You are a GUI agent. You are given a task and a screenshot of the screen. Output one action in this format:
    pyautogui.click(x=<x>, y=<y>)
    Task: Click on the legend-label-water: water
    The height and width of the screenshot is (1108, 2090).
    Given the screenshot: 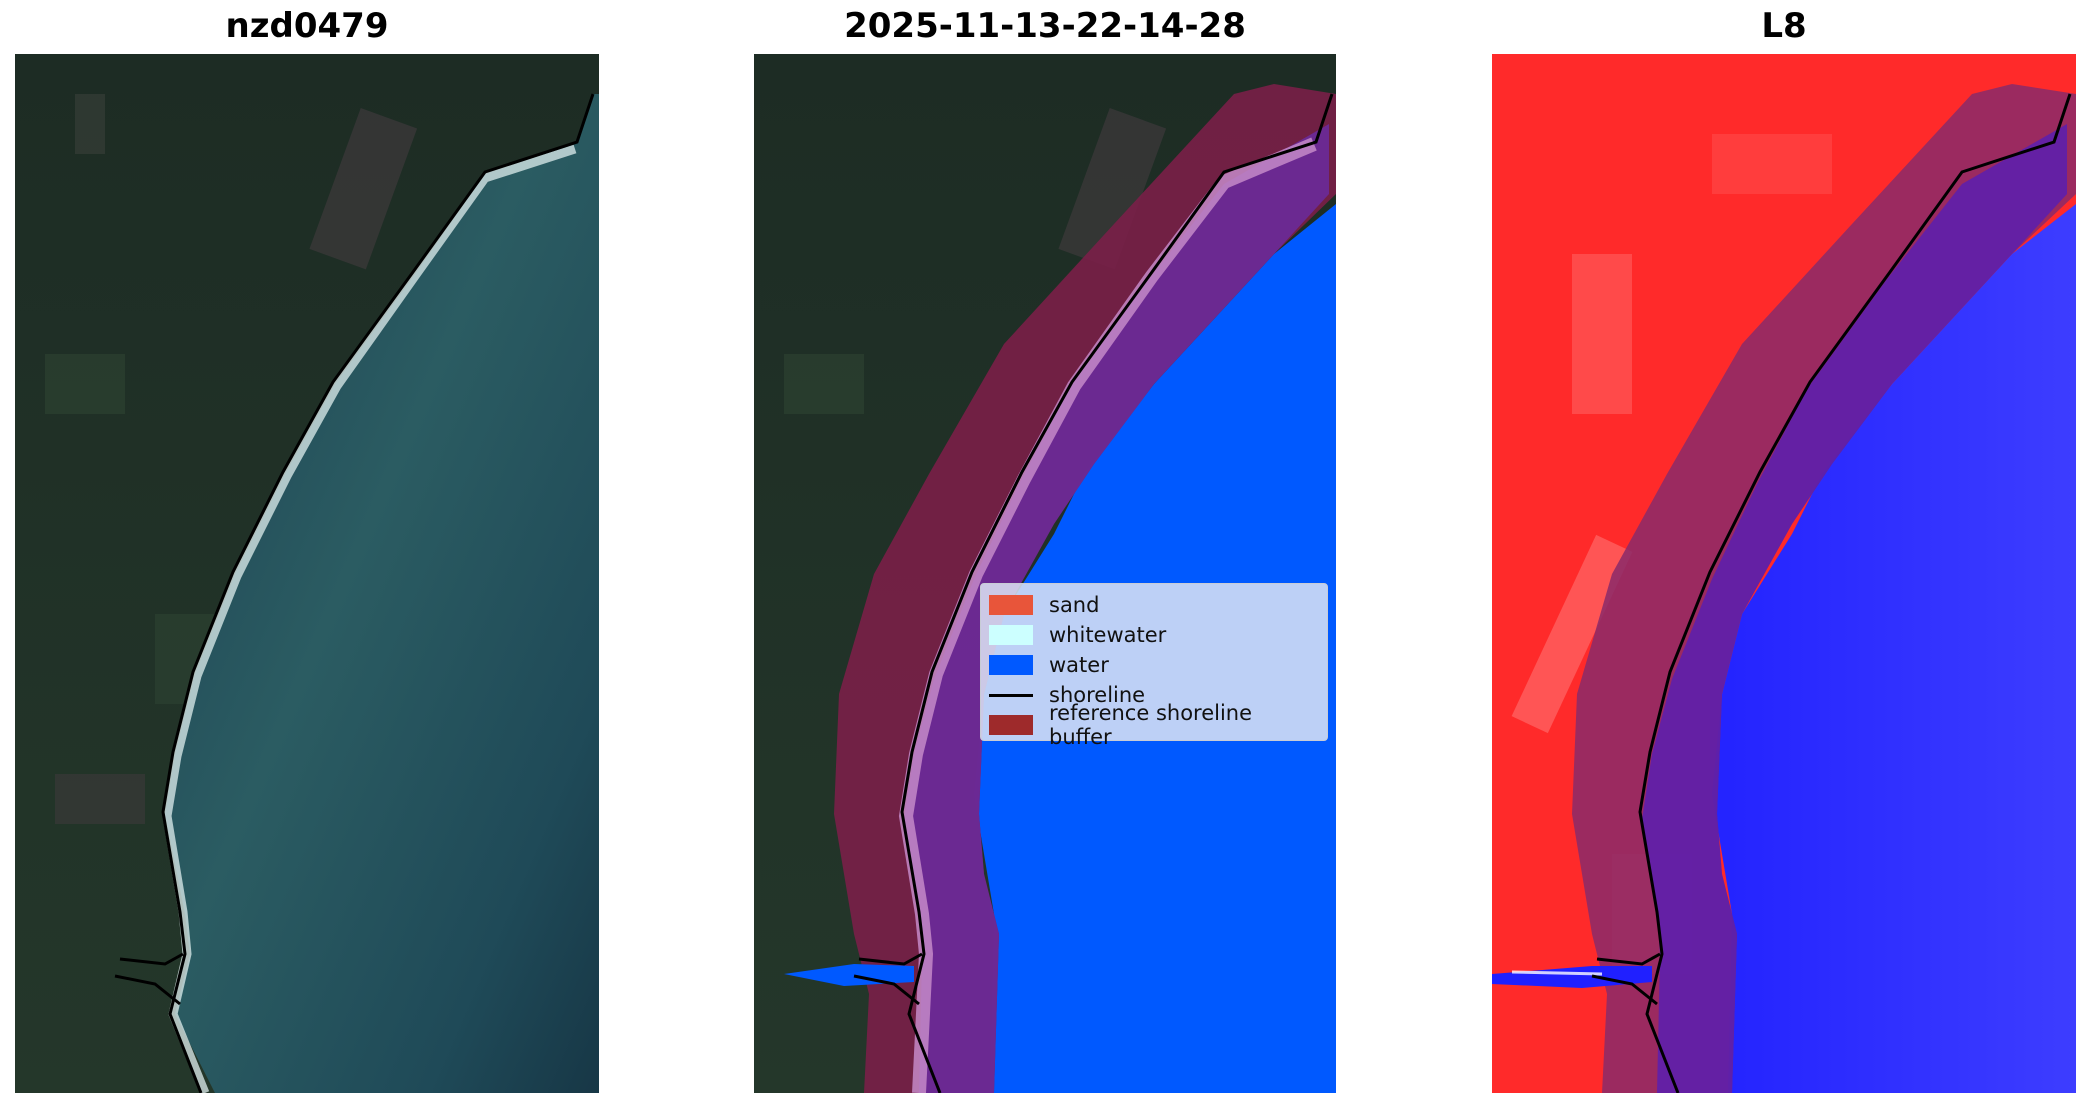 What is the action you would take?
    pyautogui.click(x=1079, y=665)
    